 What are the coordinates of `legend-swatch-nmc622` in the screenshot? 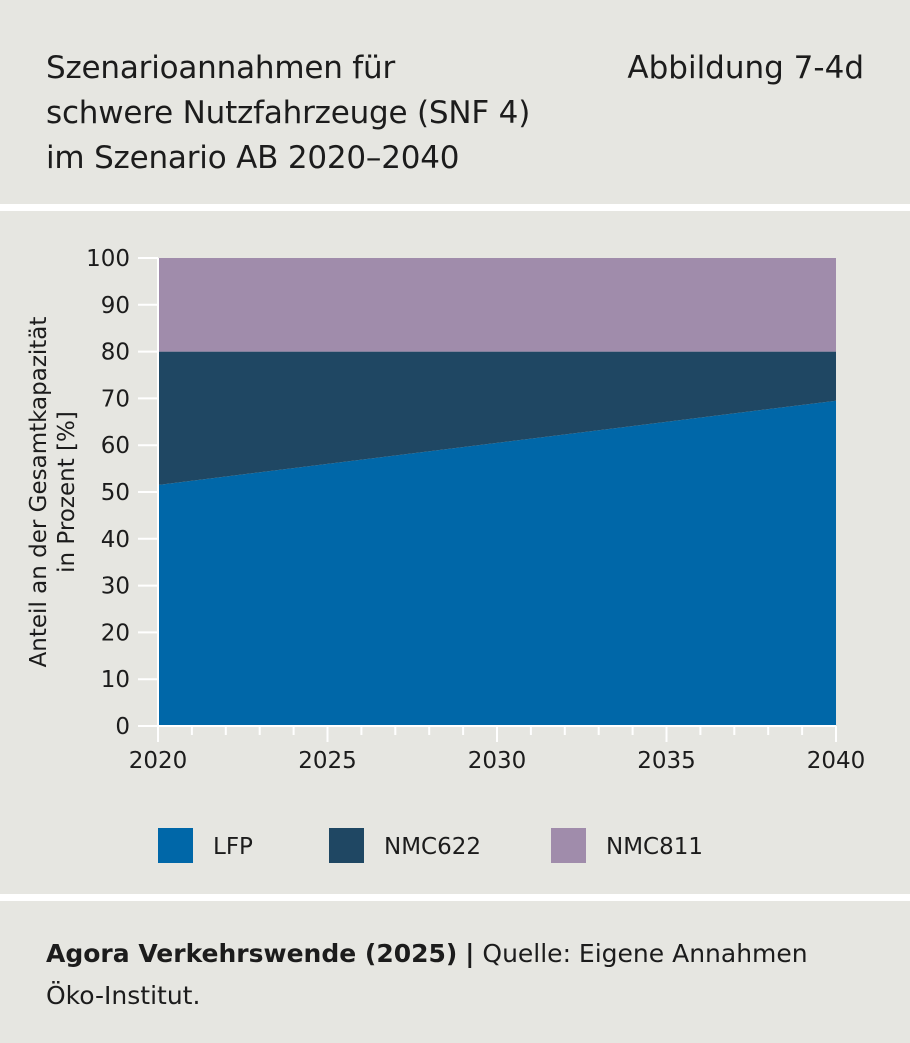 It's located at (346, 845).